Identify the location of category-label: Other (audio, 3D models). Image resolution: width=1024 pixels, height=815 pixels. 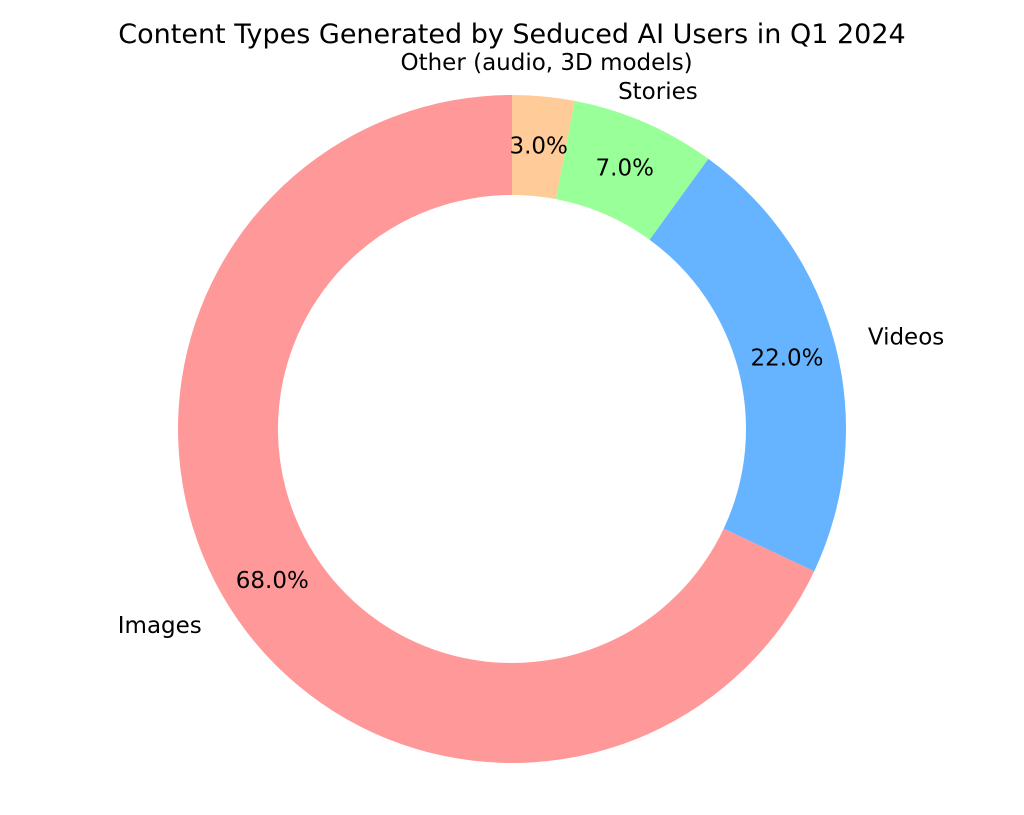
(546, 63).